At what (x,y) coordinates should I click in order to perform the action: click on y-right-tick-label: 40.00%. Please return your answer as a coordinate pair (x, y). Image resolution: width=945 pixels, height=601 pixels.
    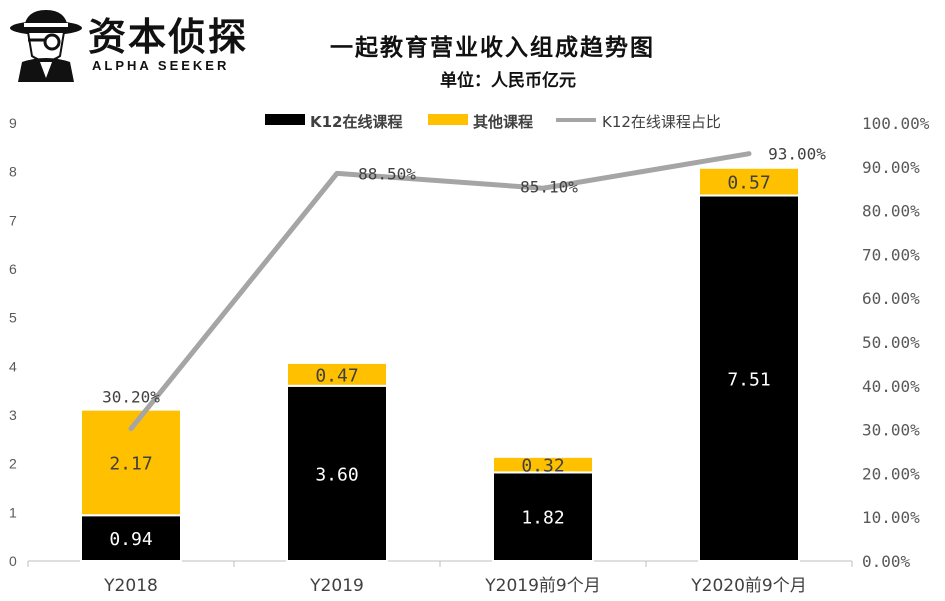
    Looking at the image, I should click on (891, 386).